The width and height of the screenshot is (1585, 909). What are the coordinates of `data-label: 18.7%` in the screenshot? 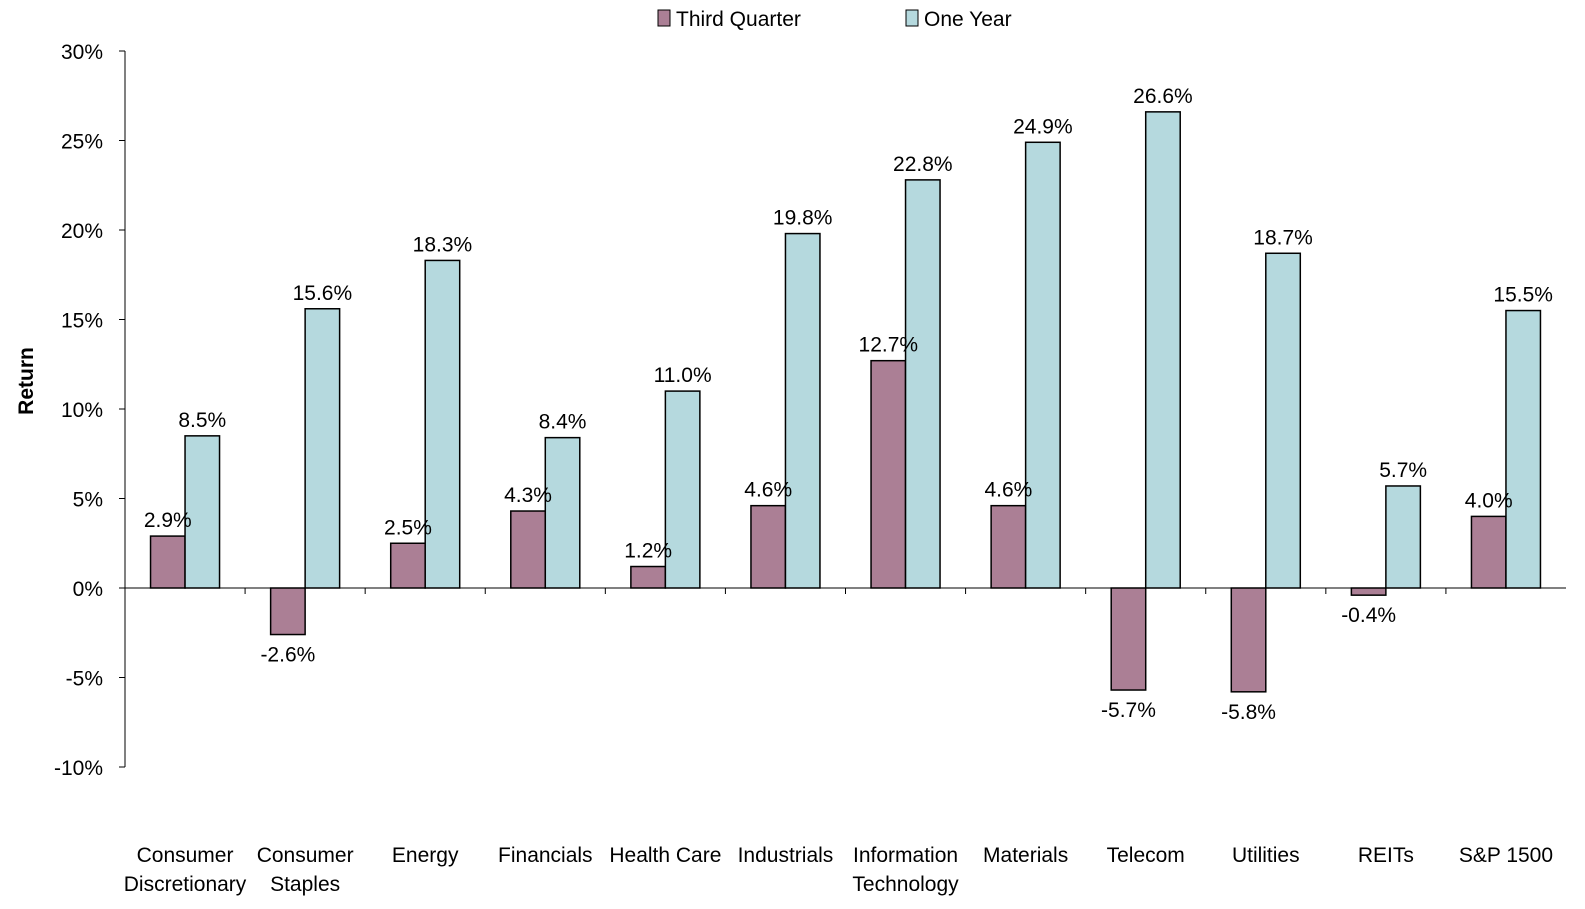 It's located at (1283, 237).